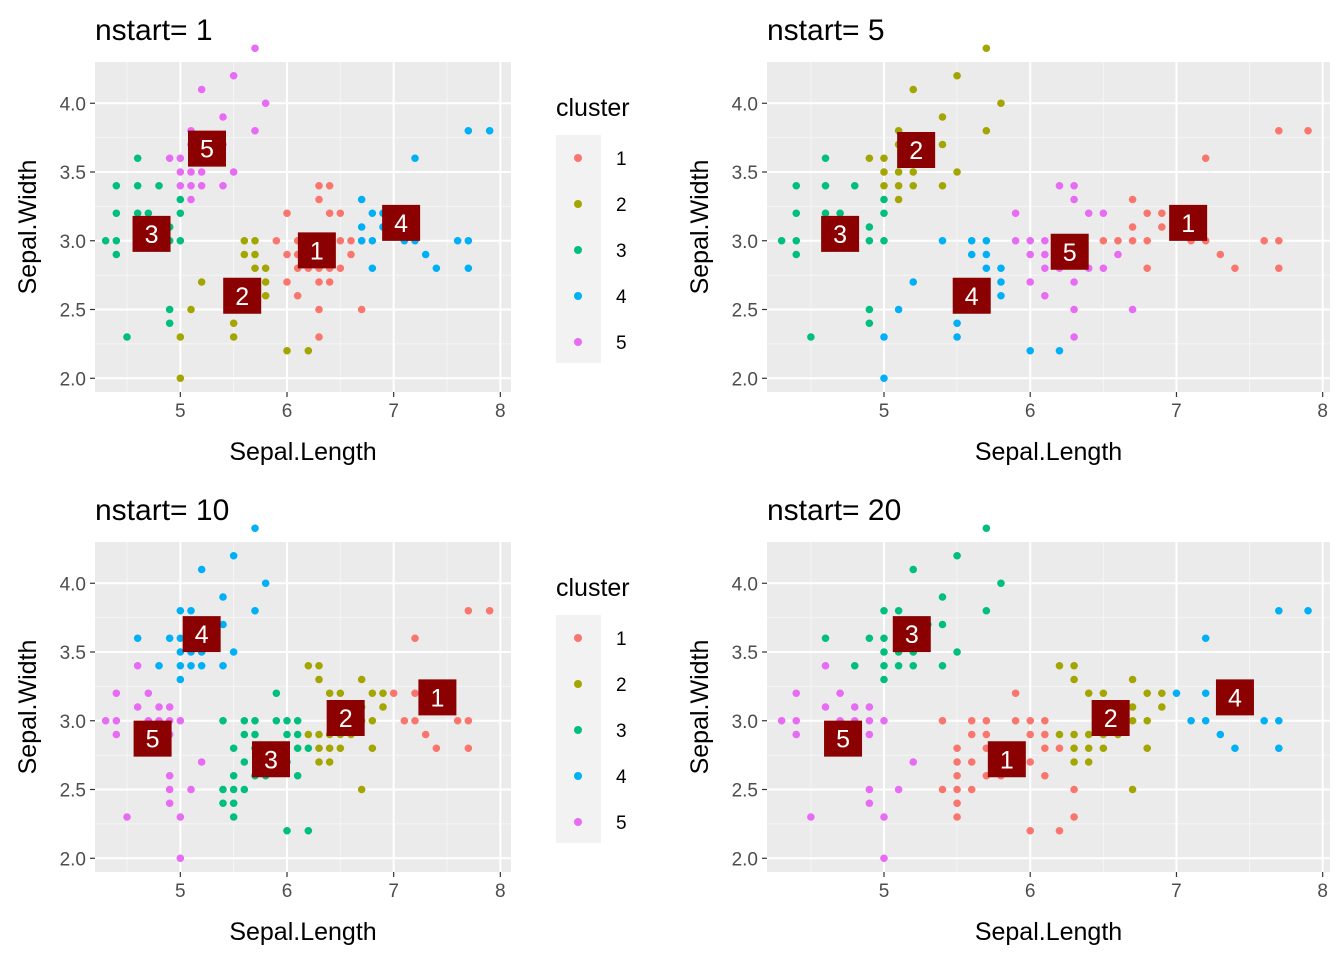 The height and width of the screenshot is (960, 1344). I want to click on legend-label: 5, so click(621, 343).